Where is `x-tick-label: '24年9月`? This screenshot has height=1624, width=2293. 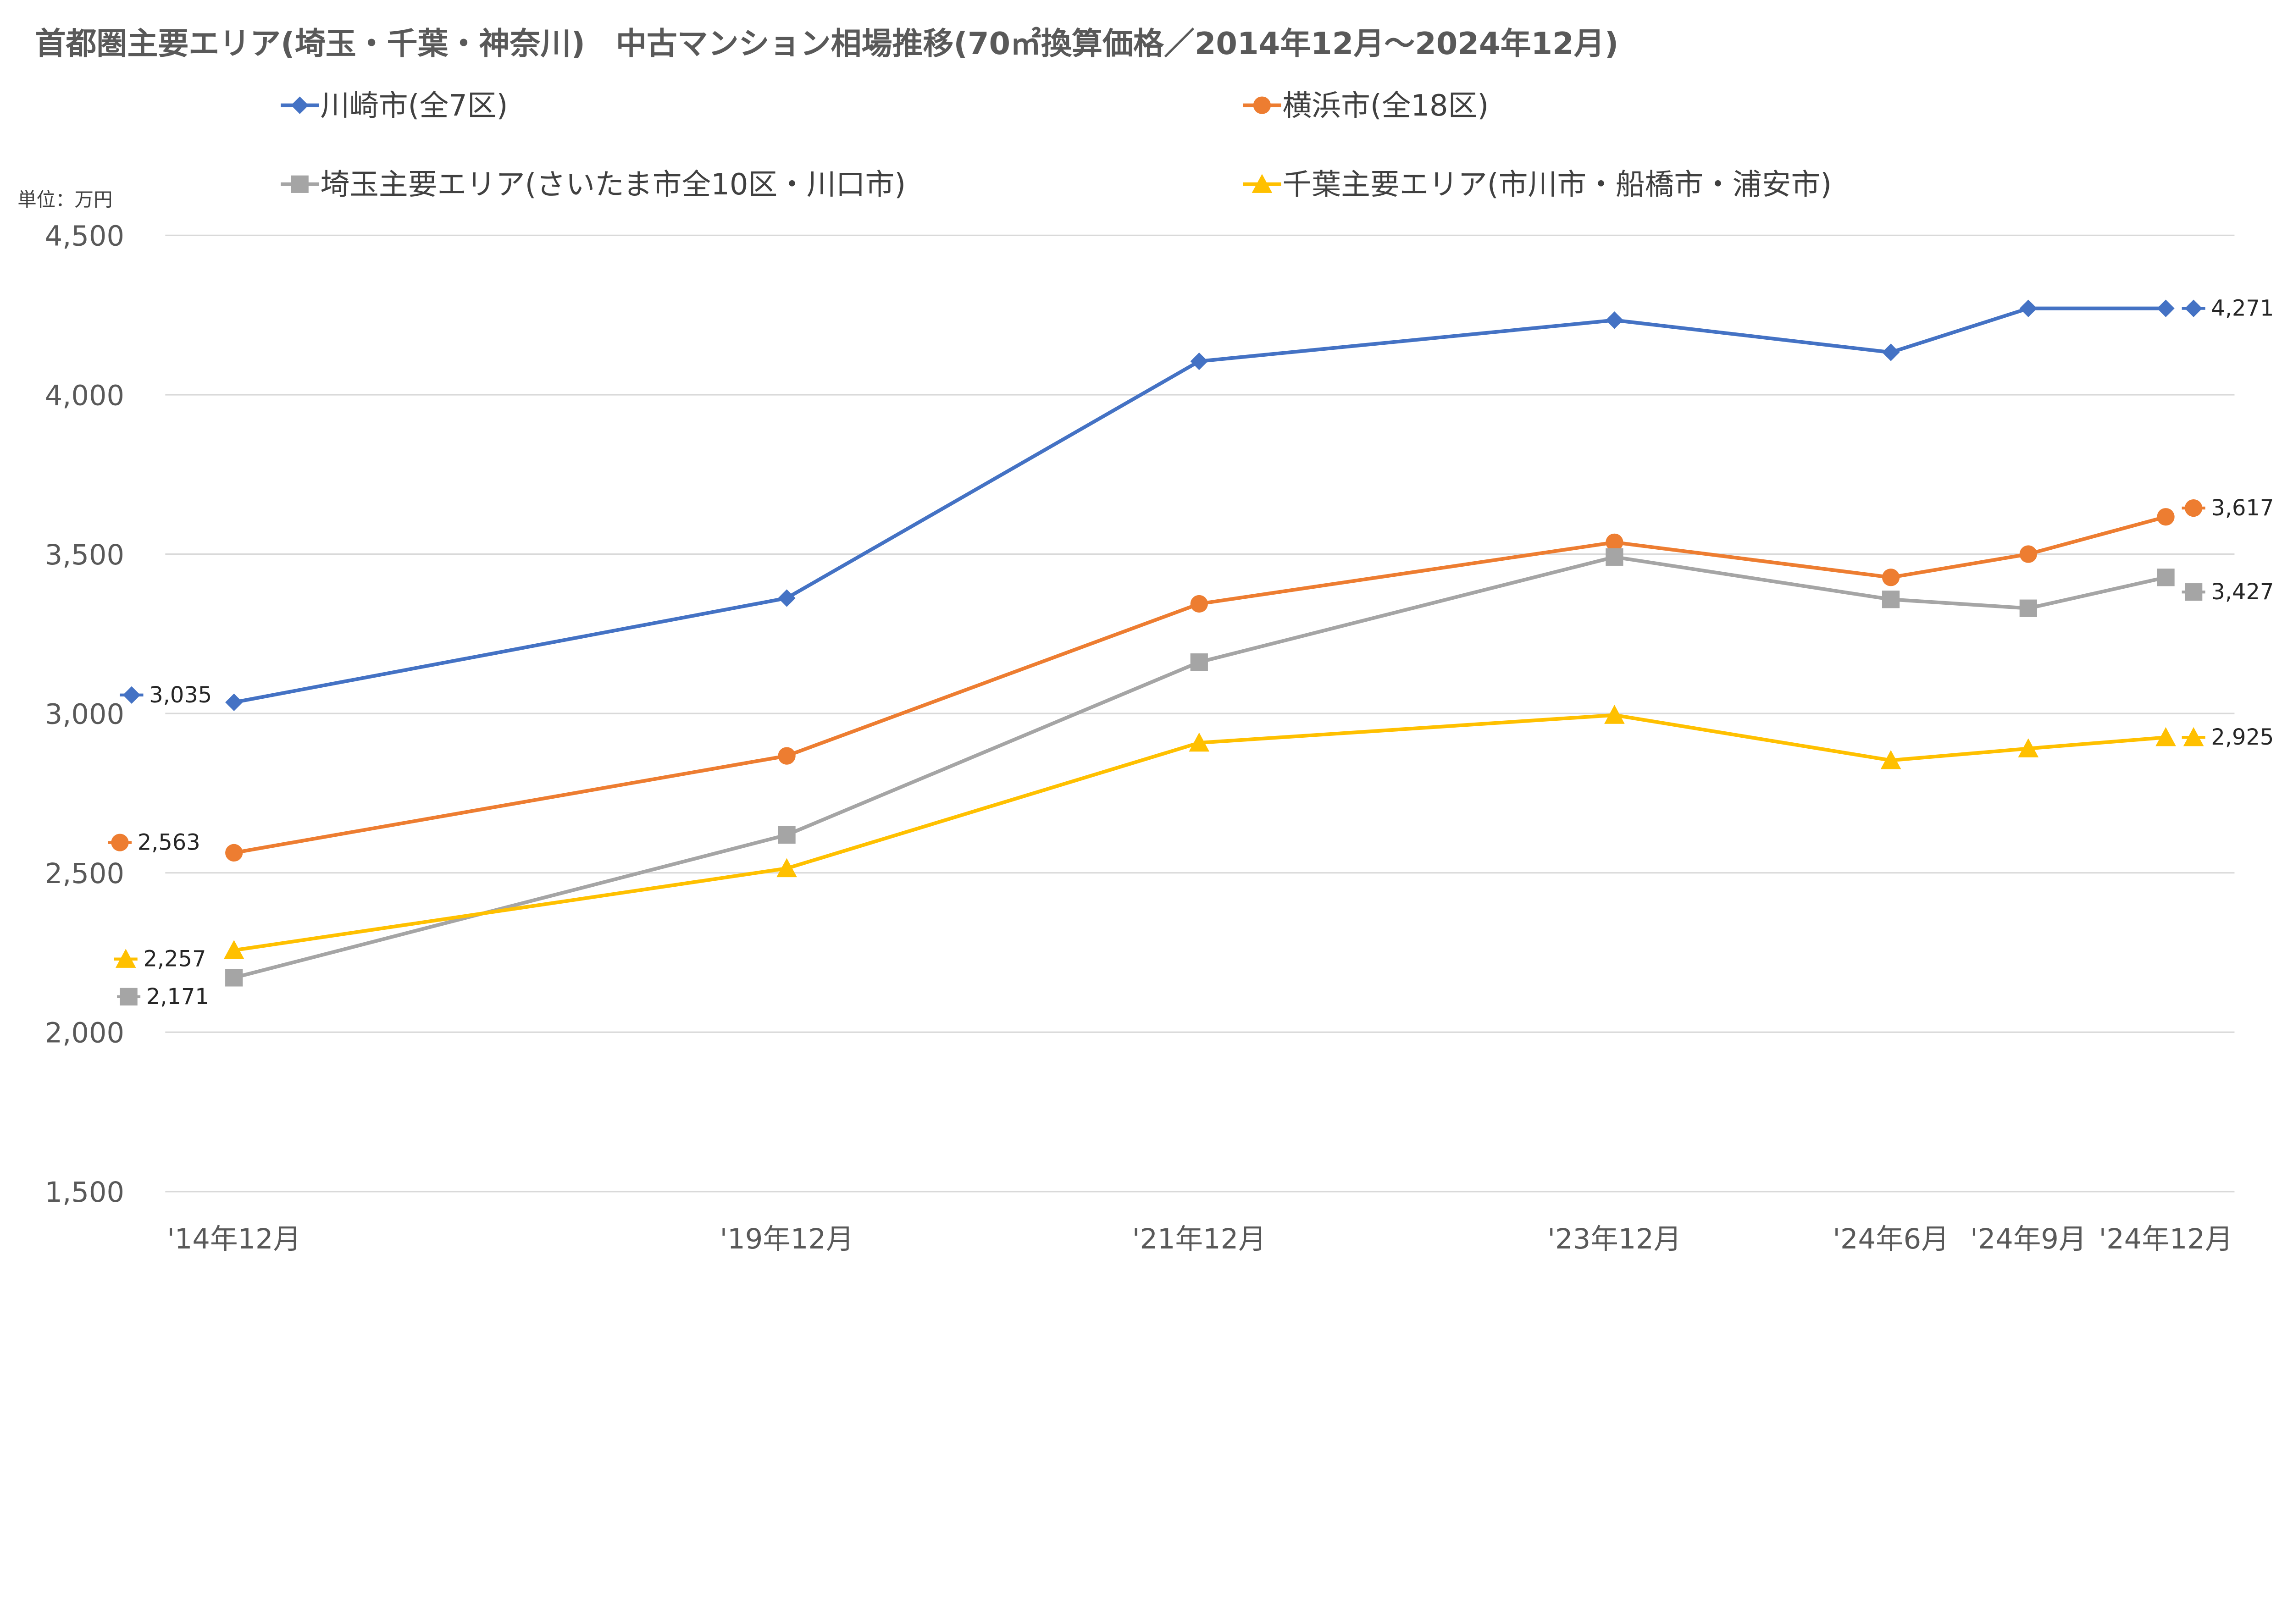 x-tick-label: '24年9月 is located at coordinates (2028, 1239).